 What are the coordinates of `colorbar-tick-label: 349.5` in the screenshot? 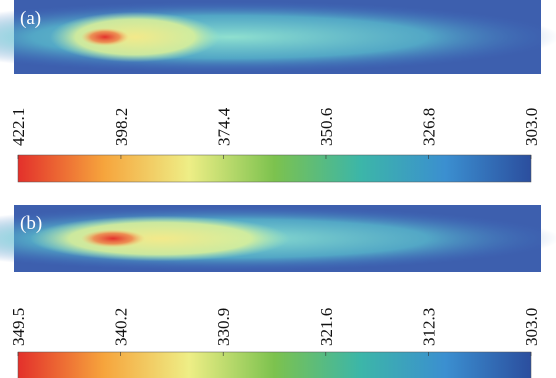 It's located at (18, 327).